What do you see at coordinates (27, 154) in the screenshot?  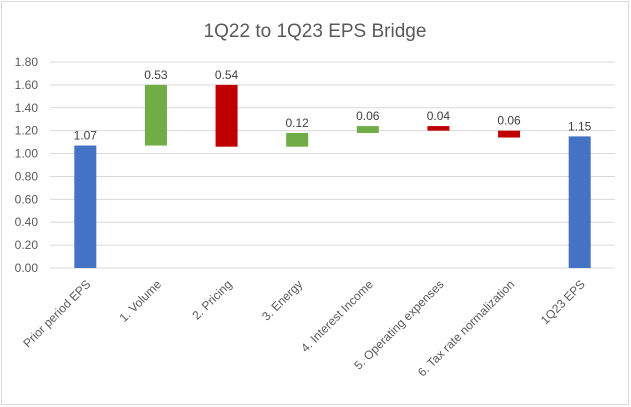 I see `y-tick-label: 1.00` at bounding box center [27, 154].